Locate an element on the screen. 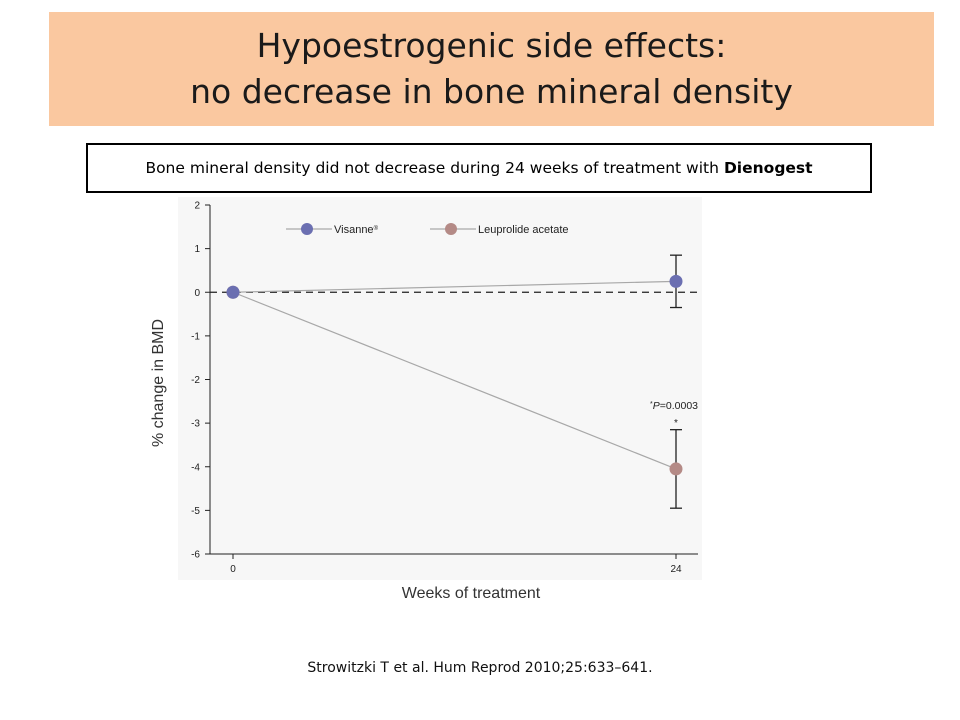 The image size is (960, 720). y-tick-label: 0 is located at coordinates (197, 293).